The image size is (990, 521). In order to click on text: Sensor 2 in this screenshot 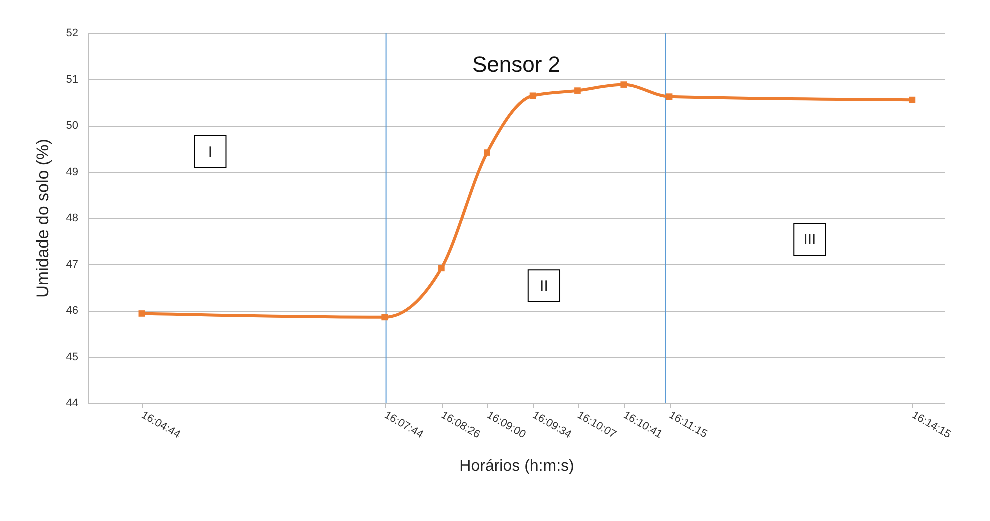, I will do `click(516, 64)`.